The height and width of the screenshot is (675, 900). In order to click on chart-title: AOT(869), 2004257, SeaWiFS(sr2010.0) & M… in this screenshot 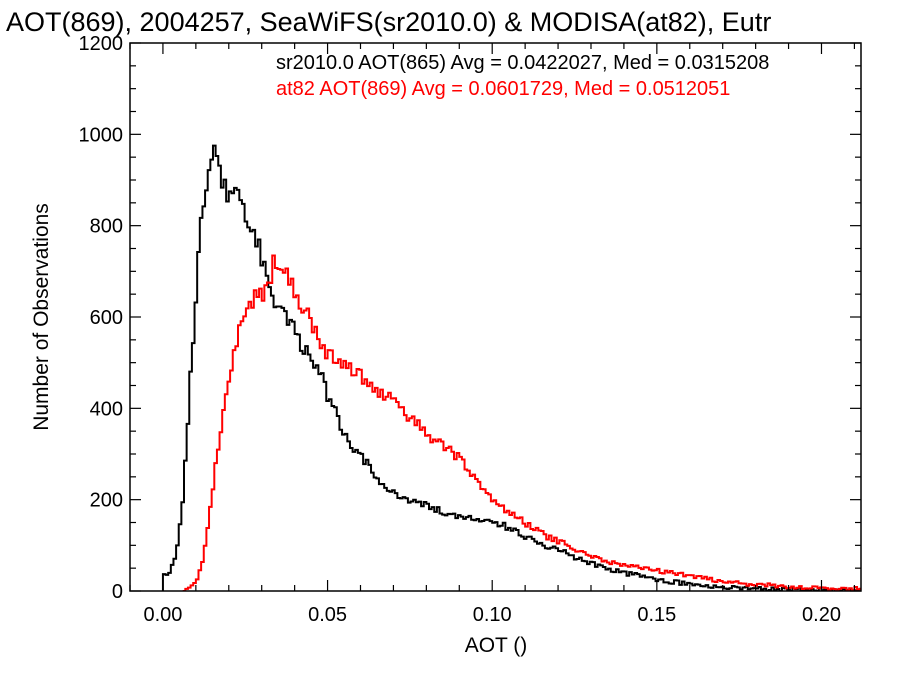, I will do `click(388, 22)`.